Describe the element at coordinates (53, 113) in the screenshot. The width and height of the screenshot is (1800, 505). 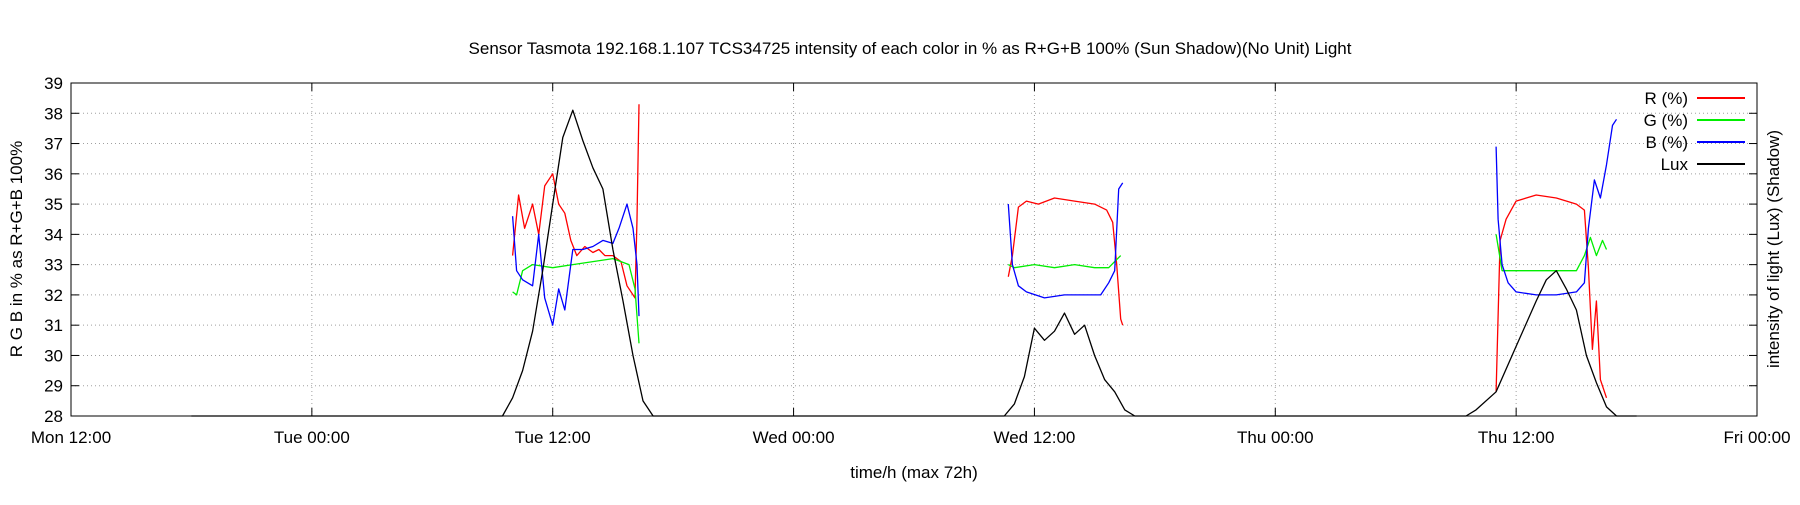
I see `y-tick-label: 38` at that location.